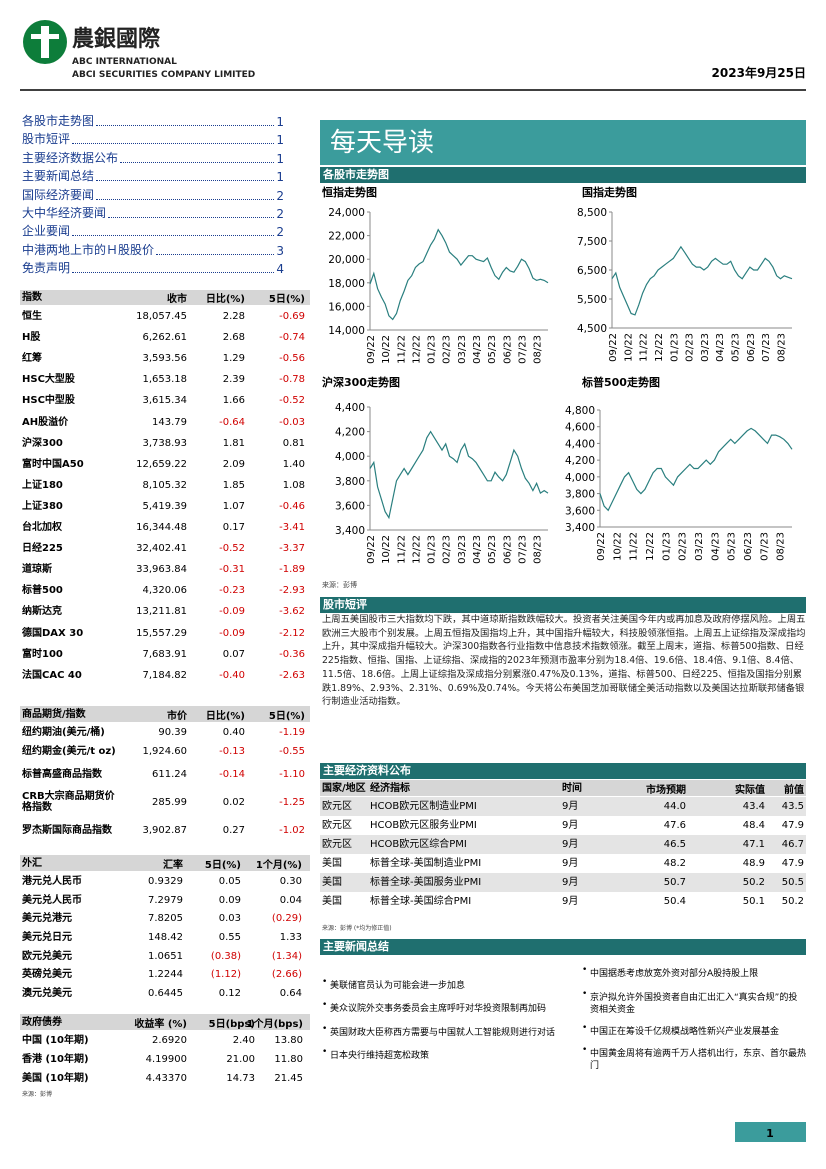  What do you see at coordinates (42, 443) in the screenshot?
I see `table-cell: 沪深300` at bounding box center [42, 443].